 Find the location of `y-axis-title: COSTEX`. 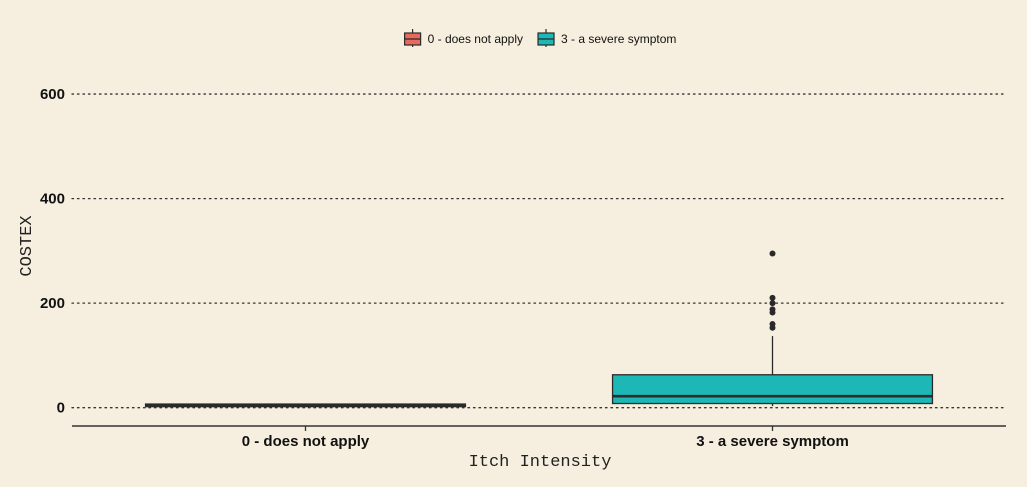

y-axis-title: COSTEX is located at coordinates (27, 245).